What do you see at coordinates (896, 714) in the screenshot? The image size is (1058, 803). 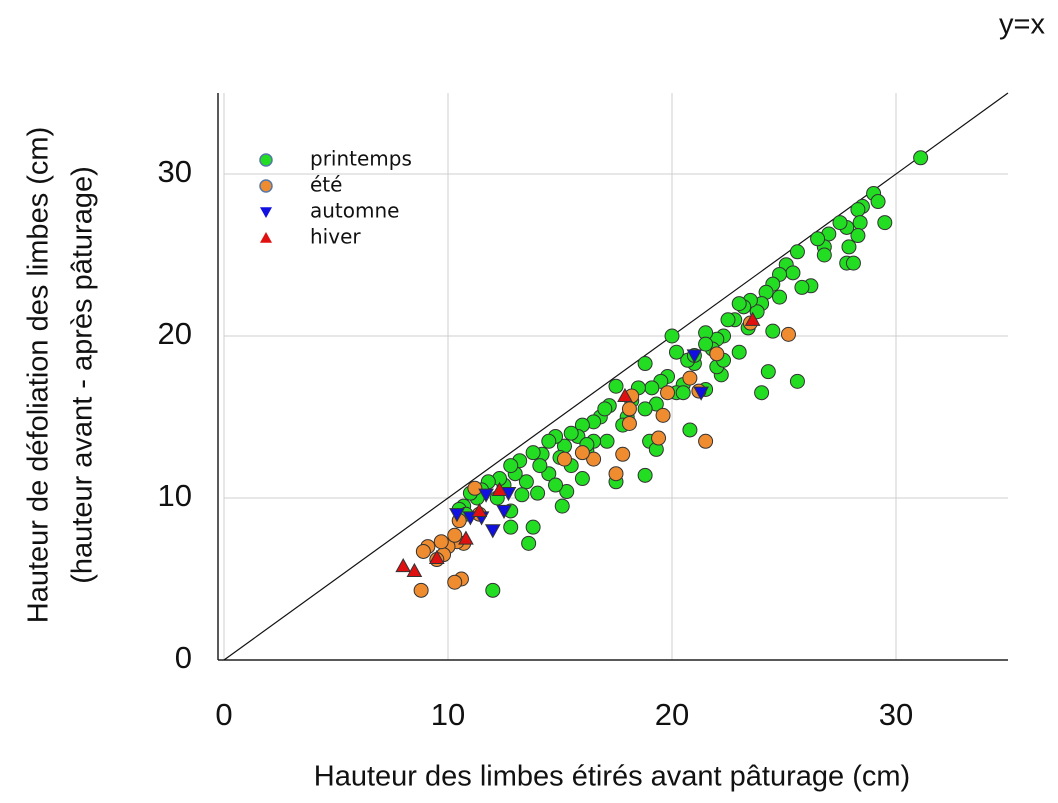 I see `x-tick-label: 30` at bounding box center [896, 714].